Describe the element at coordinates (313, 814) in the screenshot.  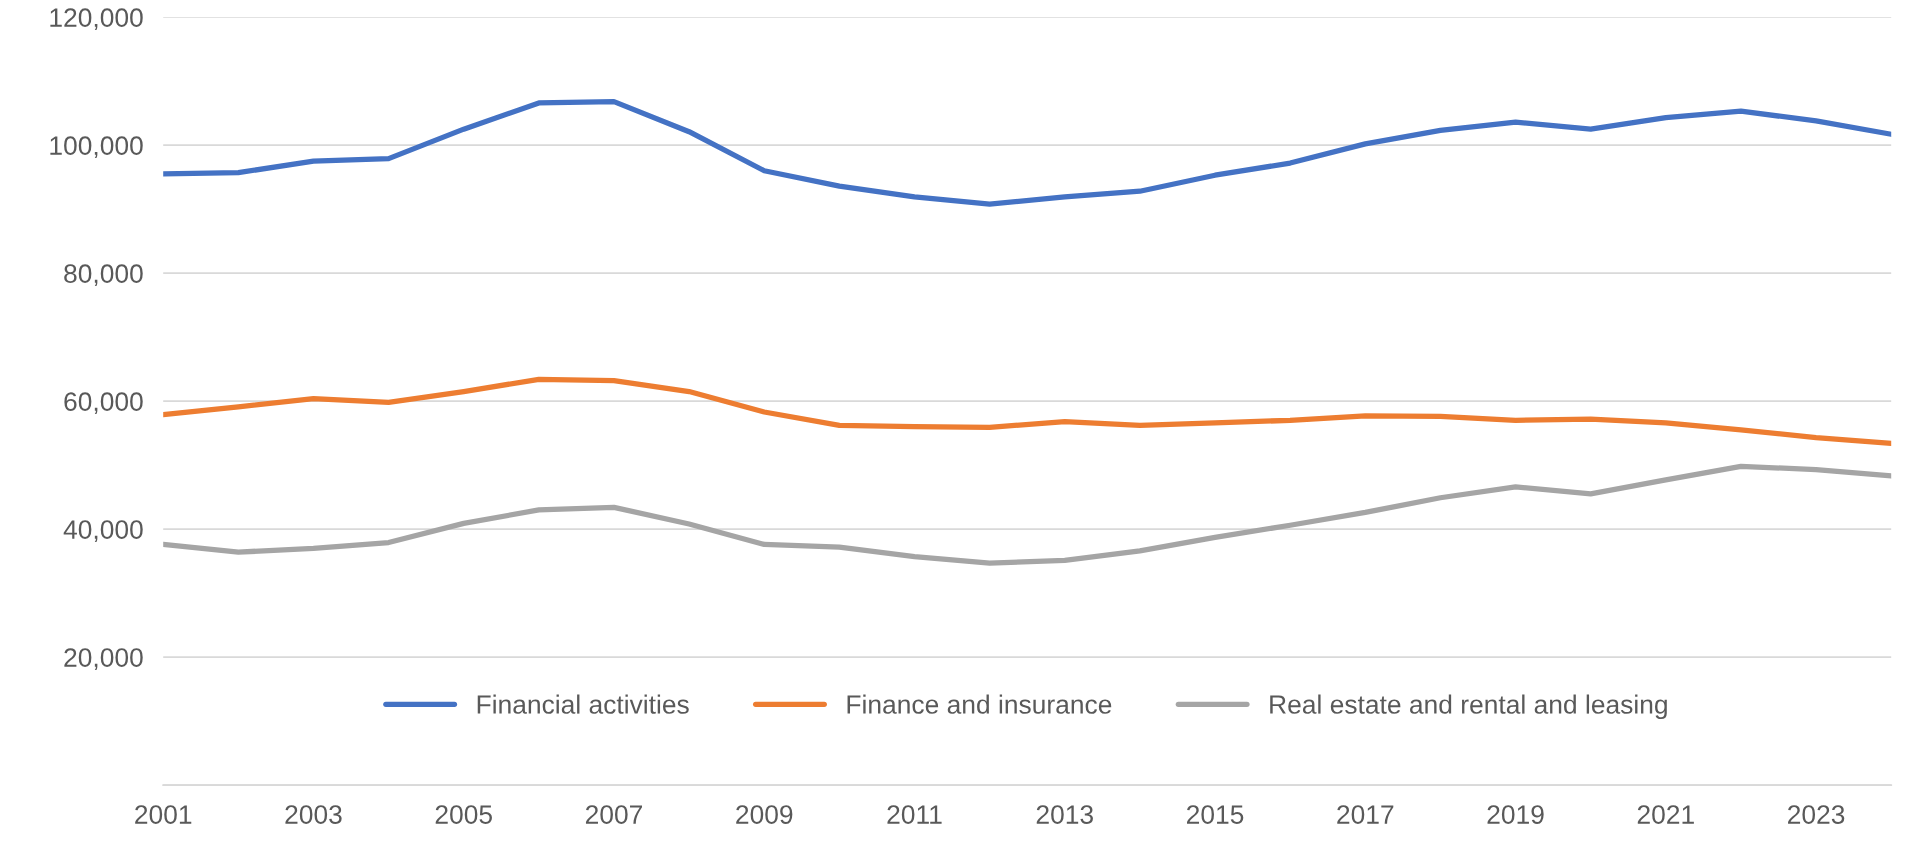
I see `x-tick-label: 2003` at that location.